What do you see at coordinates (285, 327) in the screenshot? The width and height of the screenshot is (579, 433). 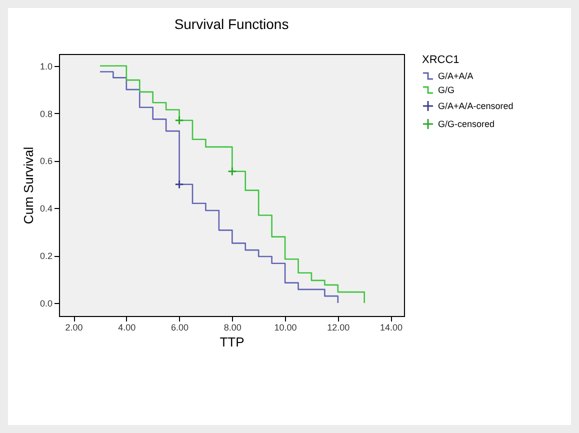 I see `x-tick-label: 10.00` at bounding box center [285, 327].